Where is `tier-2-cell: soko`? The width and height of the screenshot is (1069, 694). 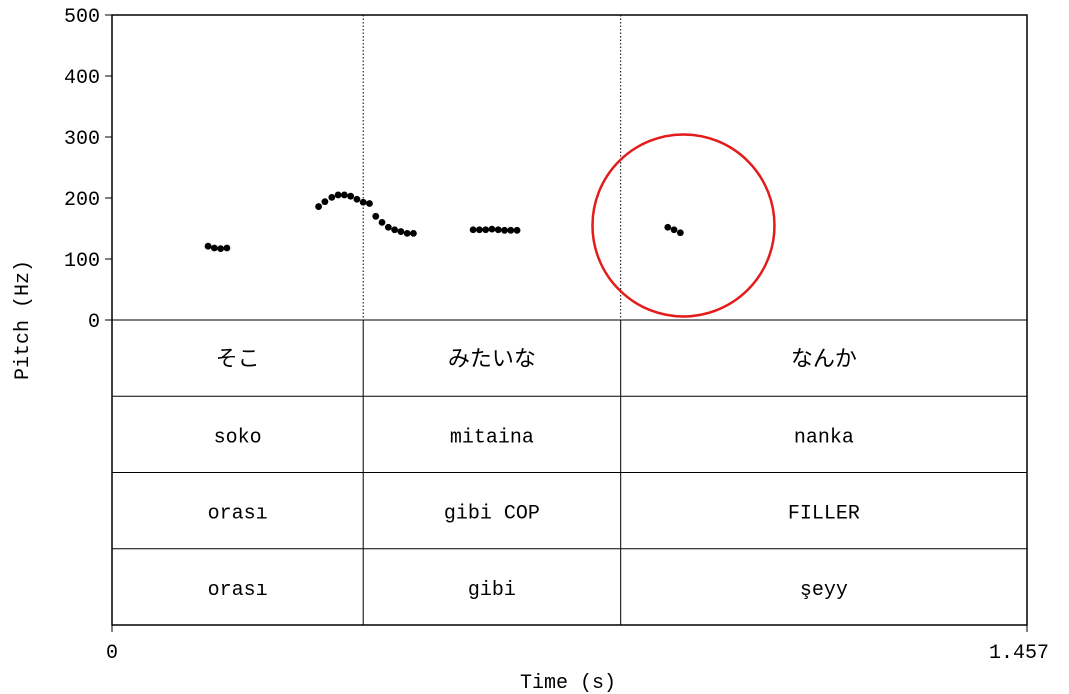 tier-2-cell: soko is located at coordinates (238, 437).